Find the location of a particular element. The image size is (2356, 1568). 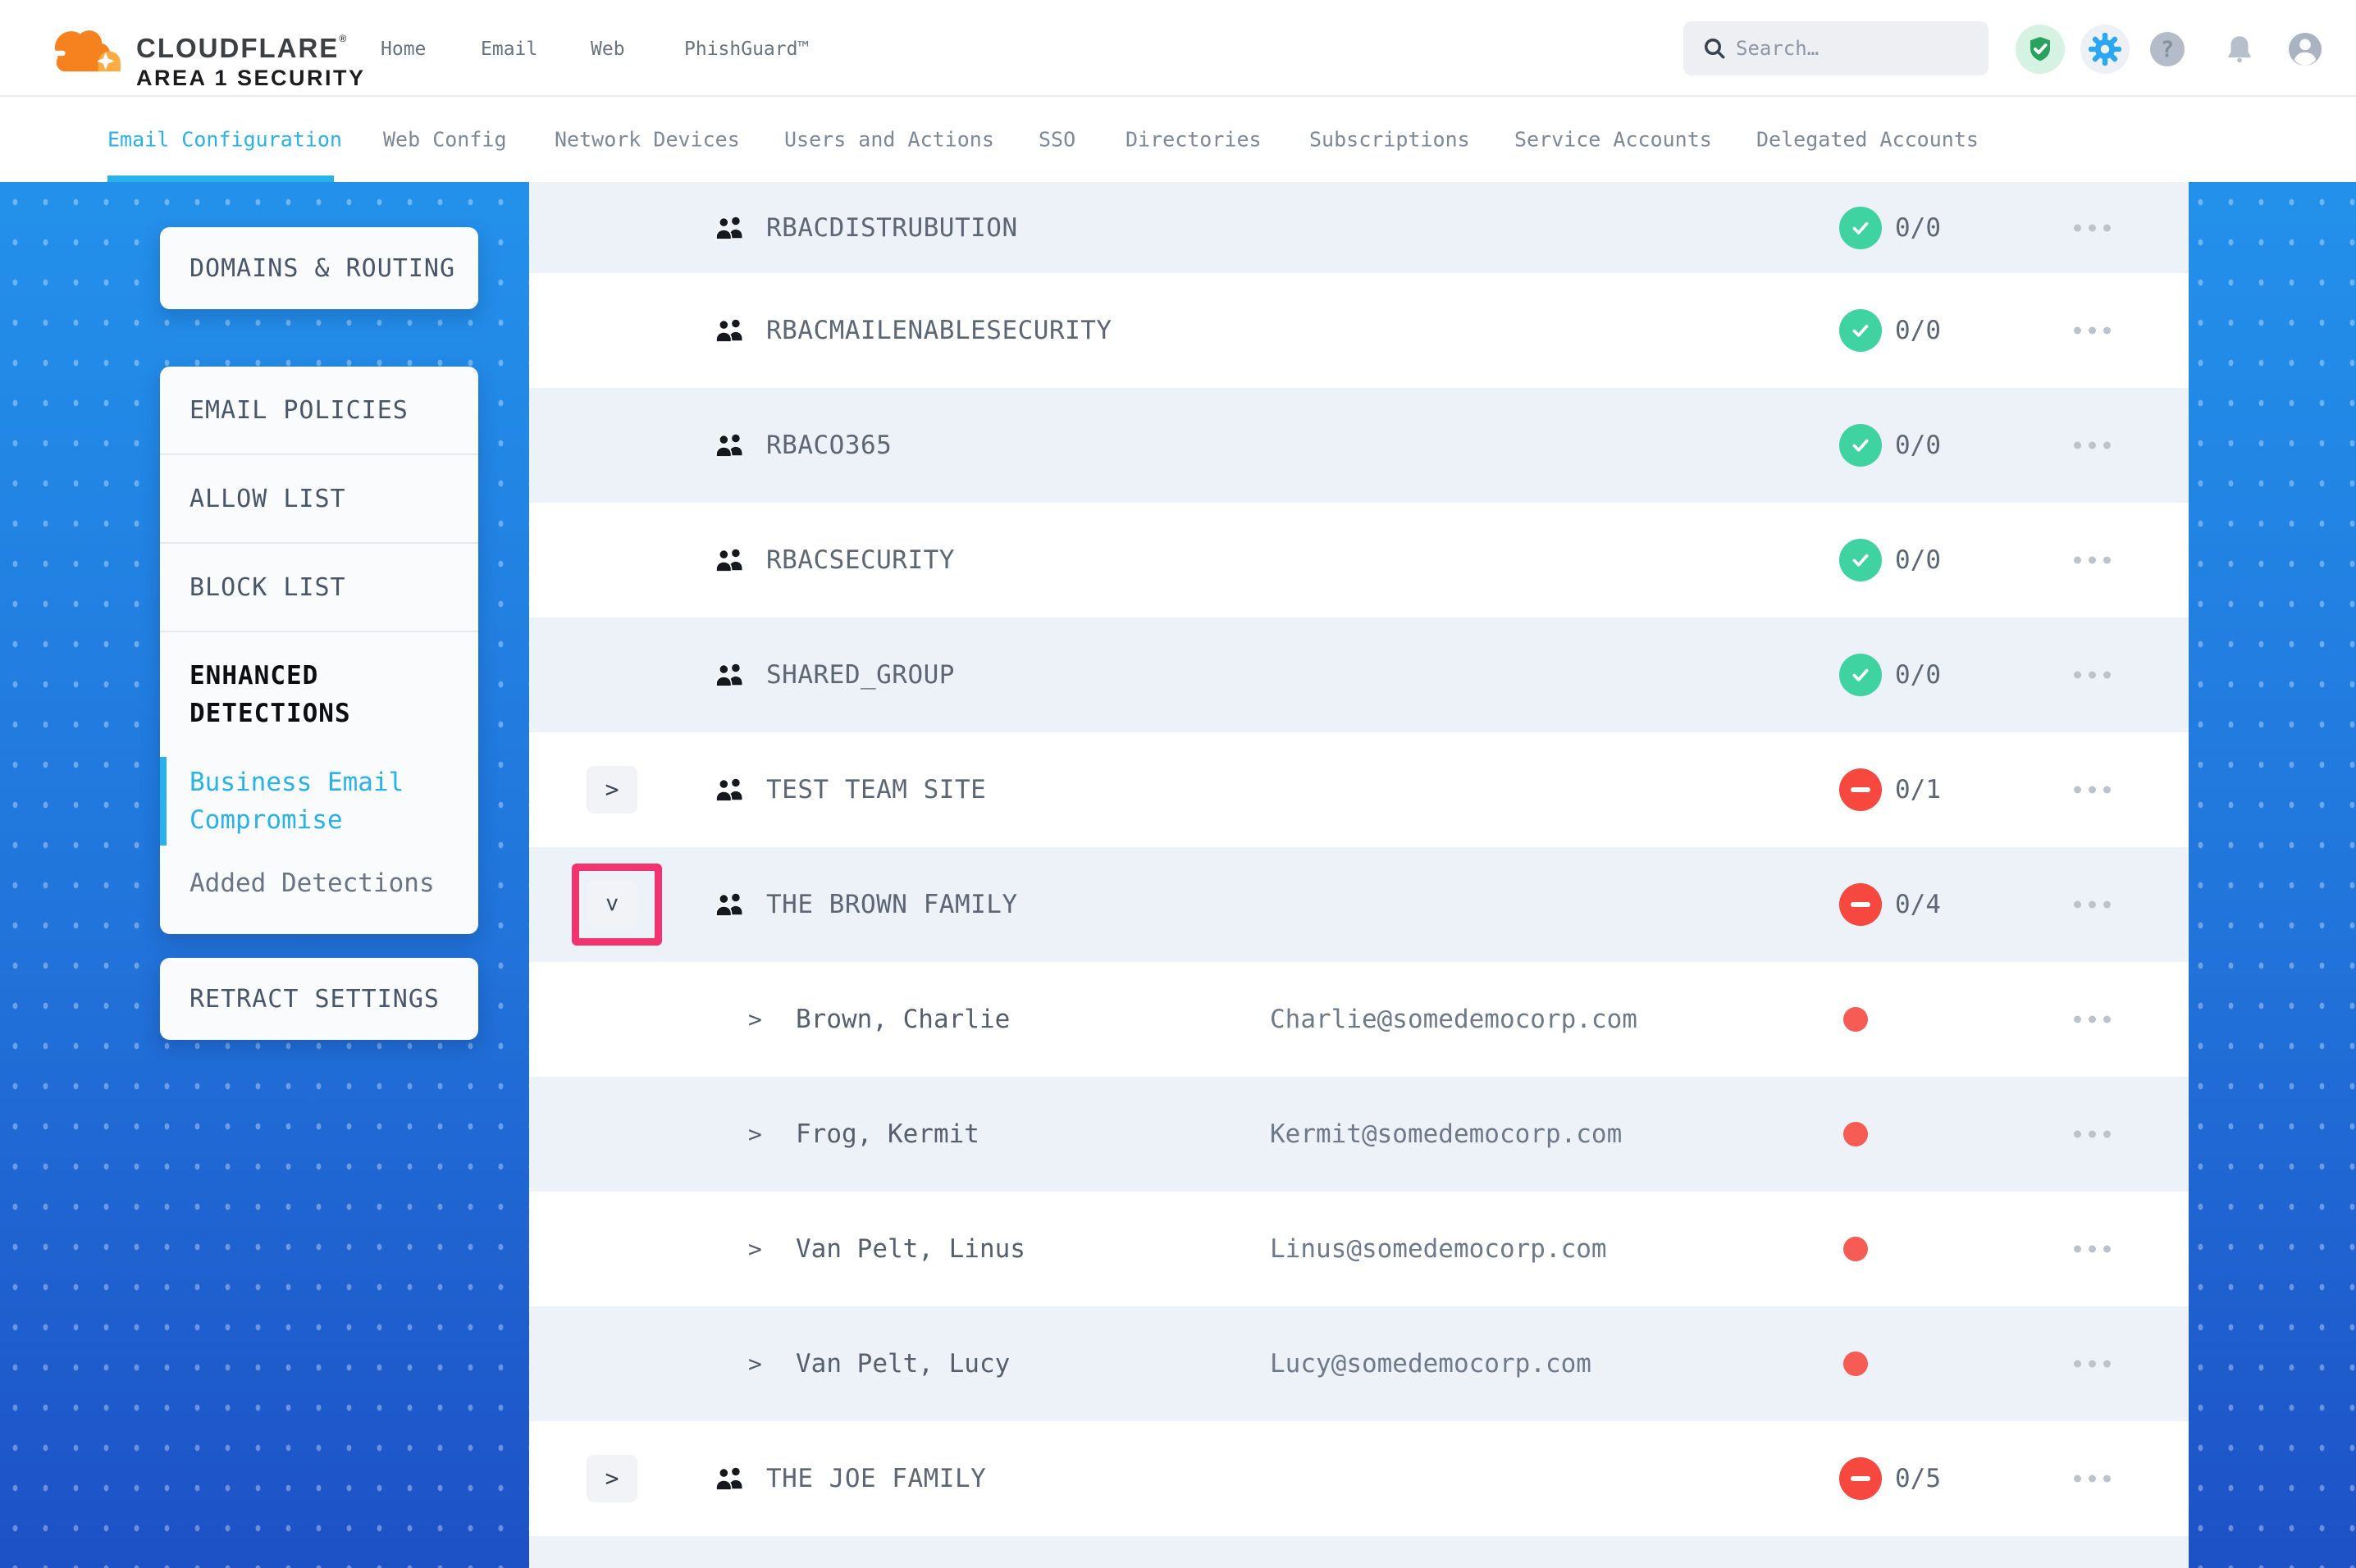

tab-sso: SSO is located at coordinates (1057, 139).